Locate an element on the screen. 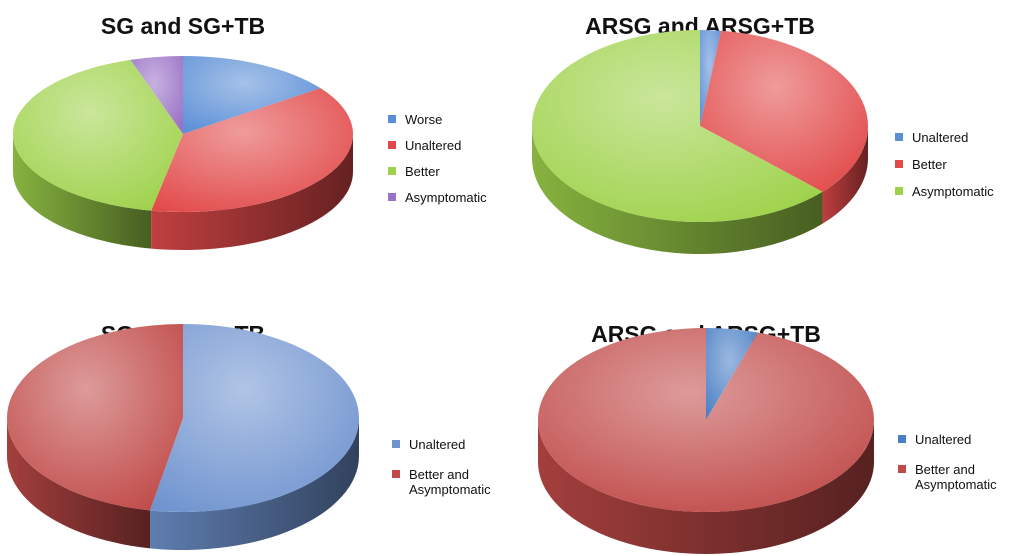 This screenshot has height=556, width=1014. pie-side-asymptomatic is located at coordinates (677, 190).